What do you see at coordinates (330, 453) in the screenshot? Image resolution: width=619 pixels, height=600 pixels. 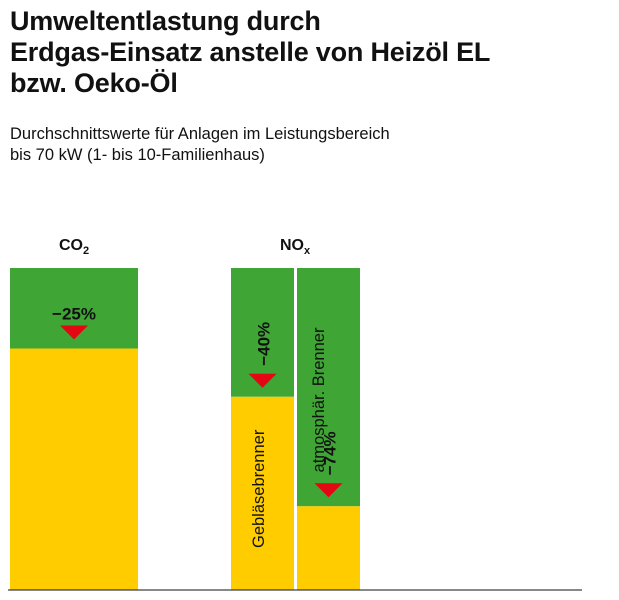 I see `reduction-label: −74%` at bounding box center [330, 453].